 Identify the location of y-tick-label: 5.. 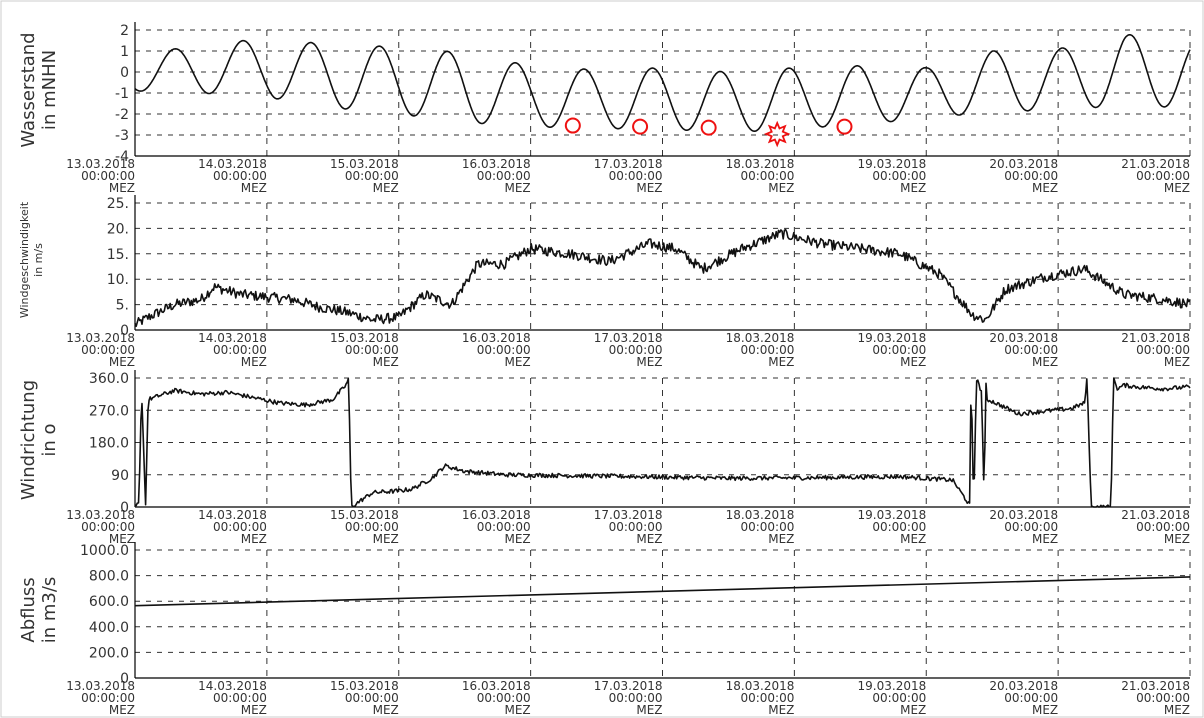
(122, 306).